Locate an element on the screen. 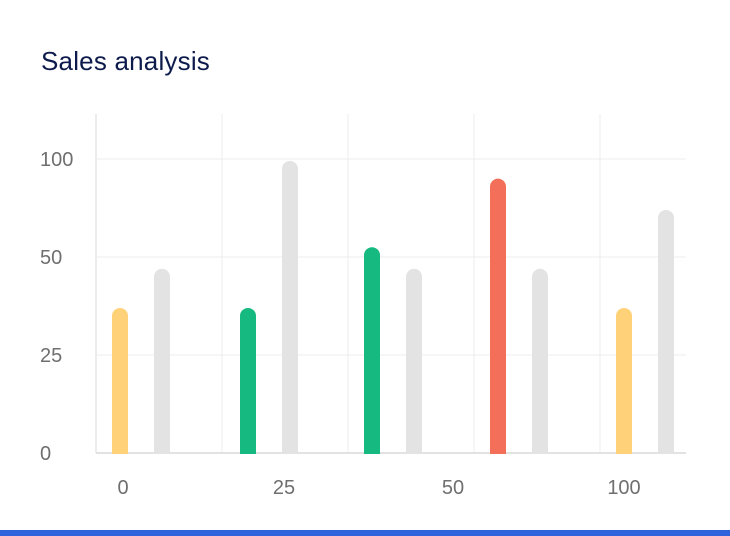 The height and width of the screenshot is (536, 730). x-tick-label: 100 is located at coordinates (623, 488).